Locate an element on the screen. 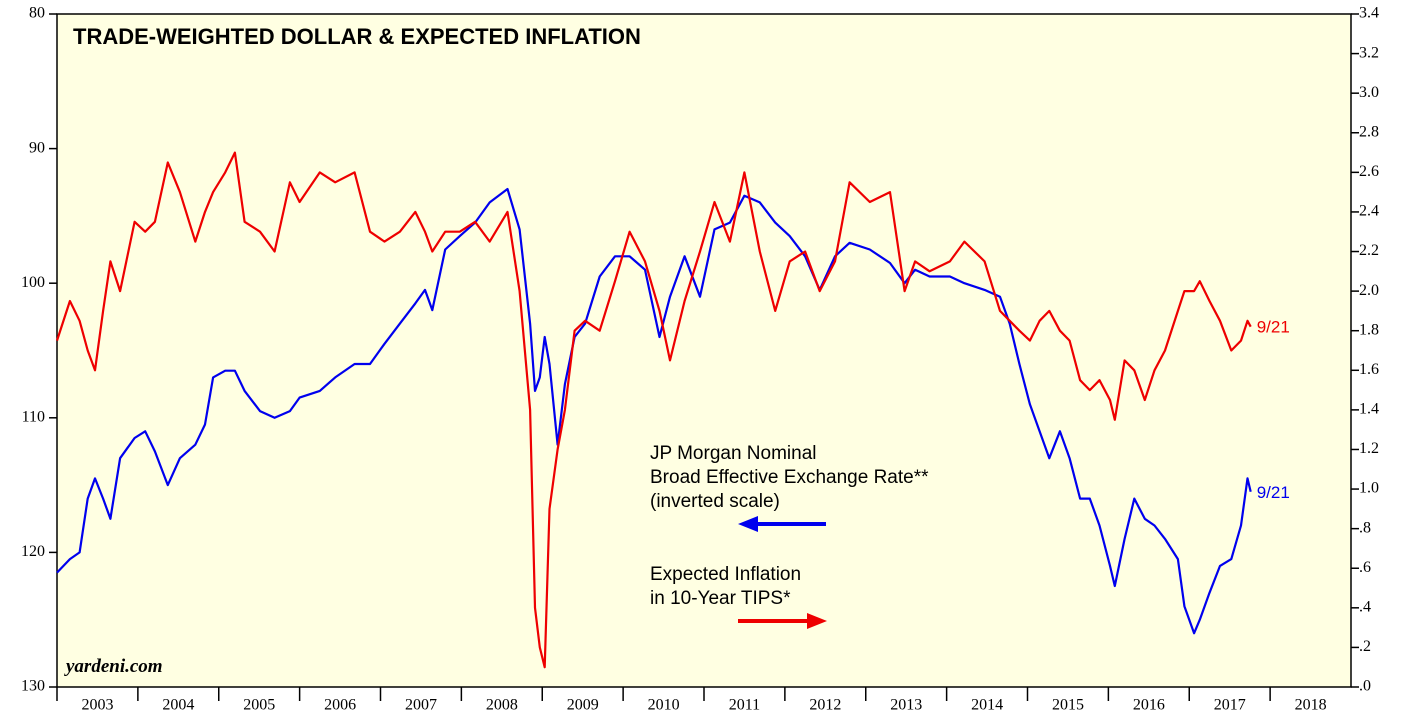 The image size is (1419, 717). x-tick-label: 2007 is located at coordinates (421, 705).